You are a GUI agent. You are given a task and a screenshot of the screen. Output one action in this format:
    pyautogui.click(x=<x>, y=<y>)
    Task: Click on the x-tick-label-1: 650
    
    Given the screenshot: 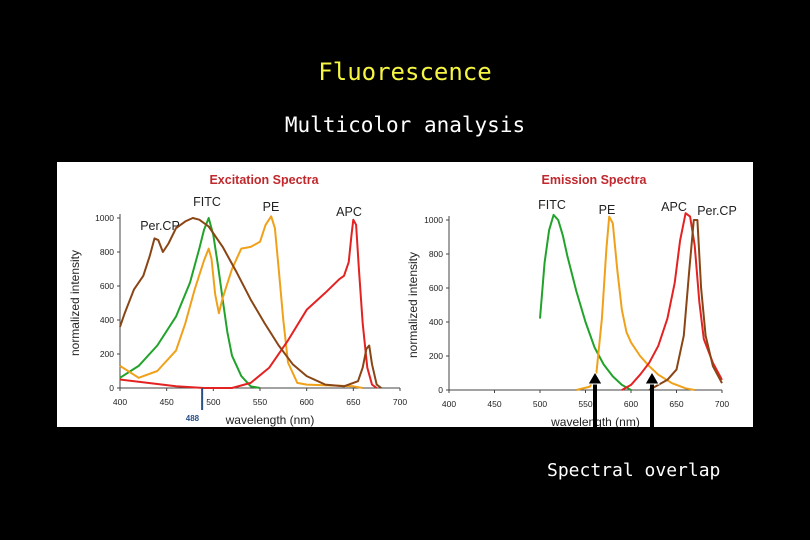 What is the action you would take?
    pyautogui.click(x=676, y=404)
    